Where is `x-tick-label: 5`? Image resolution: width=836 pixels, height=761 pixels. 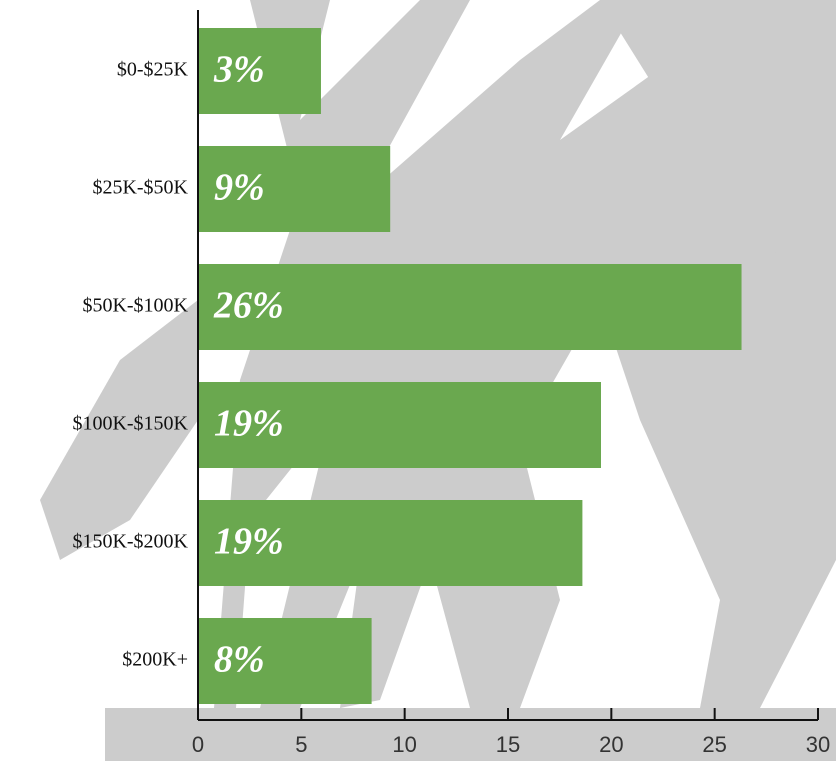
x-tick-label: 5 is located at coordinates (301, 744).